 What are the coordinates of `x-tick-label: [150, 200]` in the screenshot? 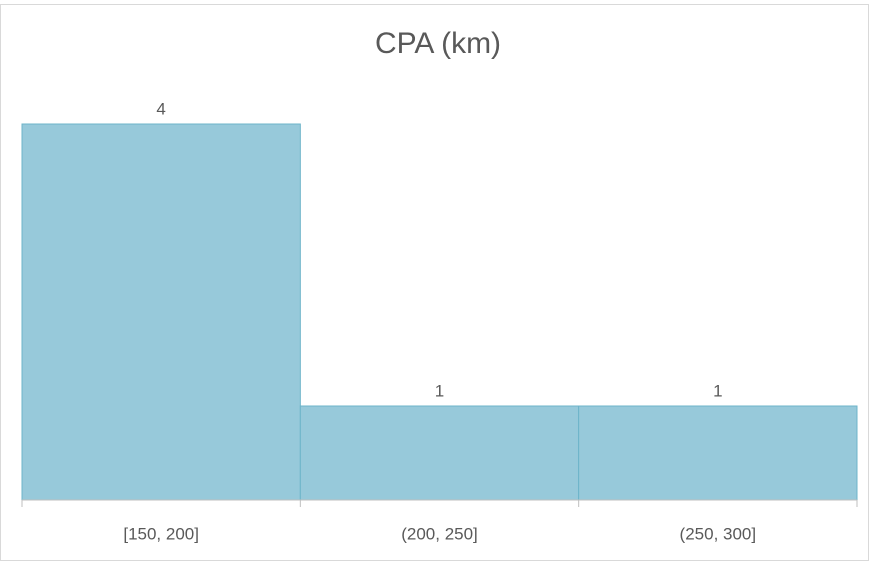 It's located at (161, 533).